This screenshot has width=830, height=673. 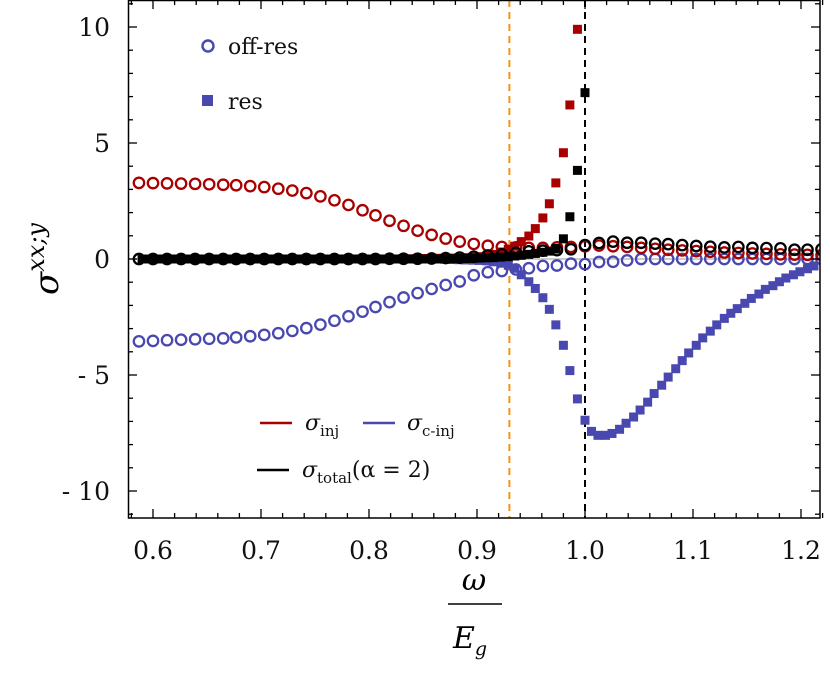 I want to click on color-legend: σinj σc-inj σtotal(α = 2), so click(x=356, y=449).